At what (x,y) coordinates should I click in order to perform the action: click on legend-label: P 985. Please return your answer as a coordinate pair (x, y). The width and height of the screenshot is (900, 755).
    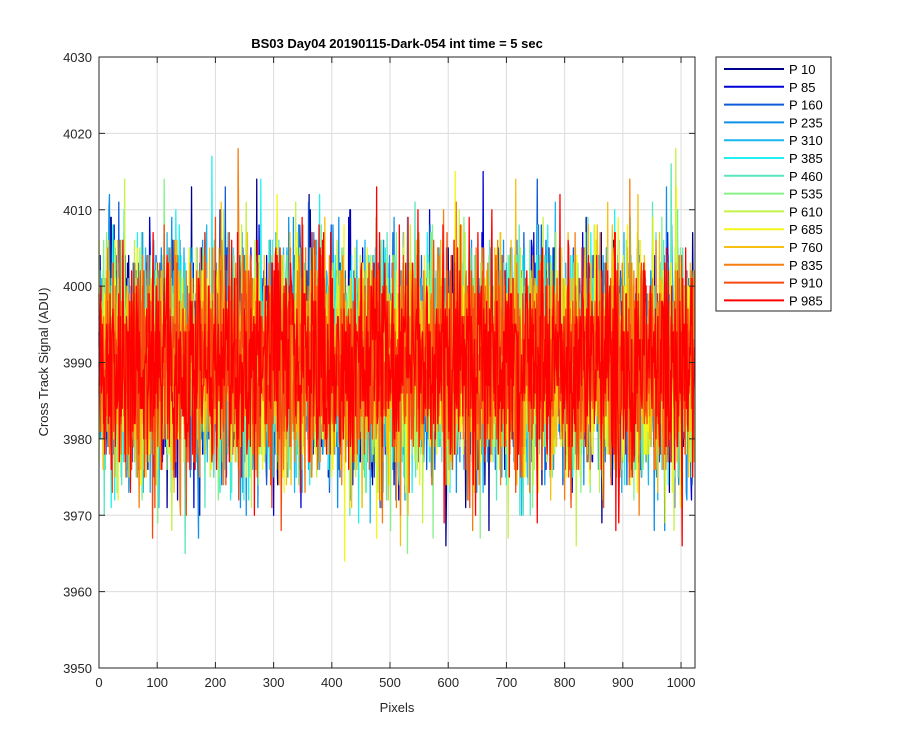
    Looking at the image, I should click on (806, 300).